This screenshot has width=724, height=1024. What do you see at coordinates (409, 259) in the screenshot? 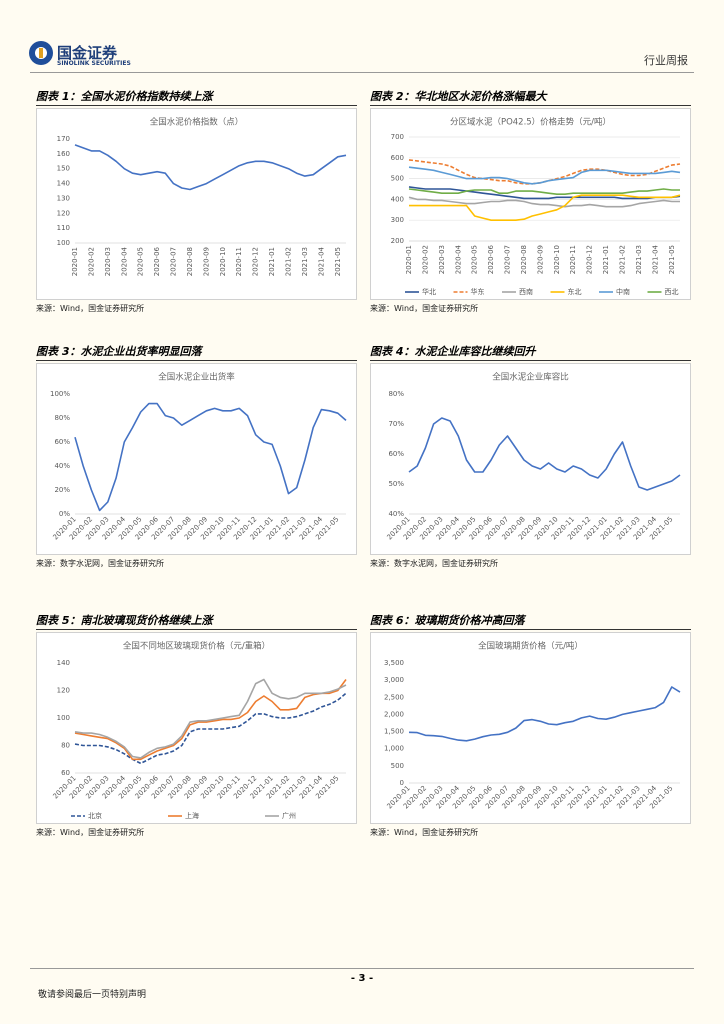
I see `x-tick-label: 2020-01` at bounding box center [409, 259].